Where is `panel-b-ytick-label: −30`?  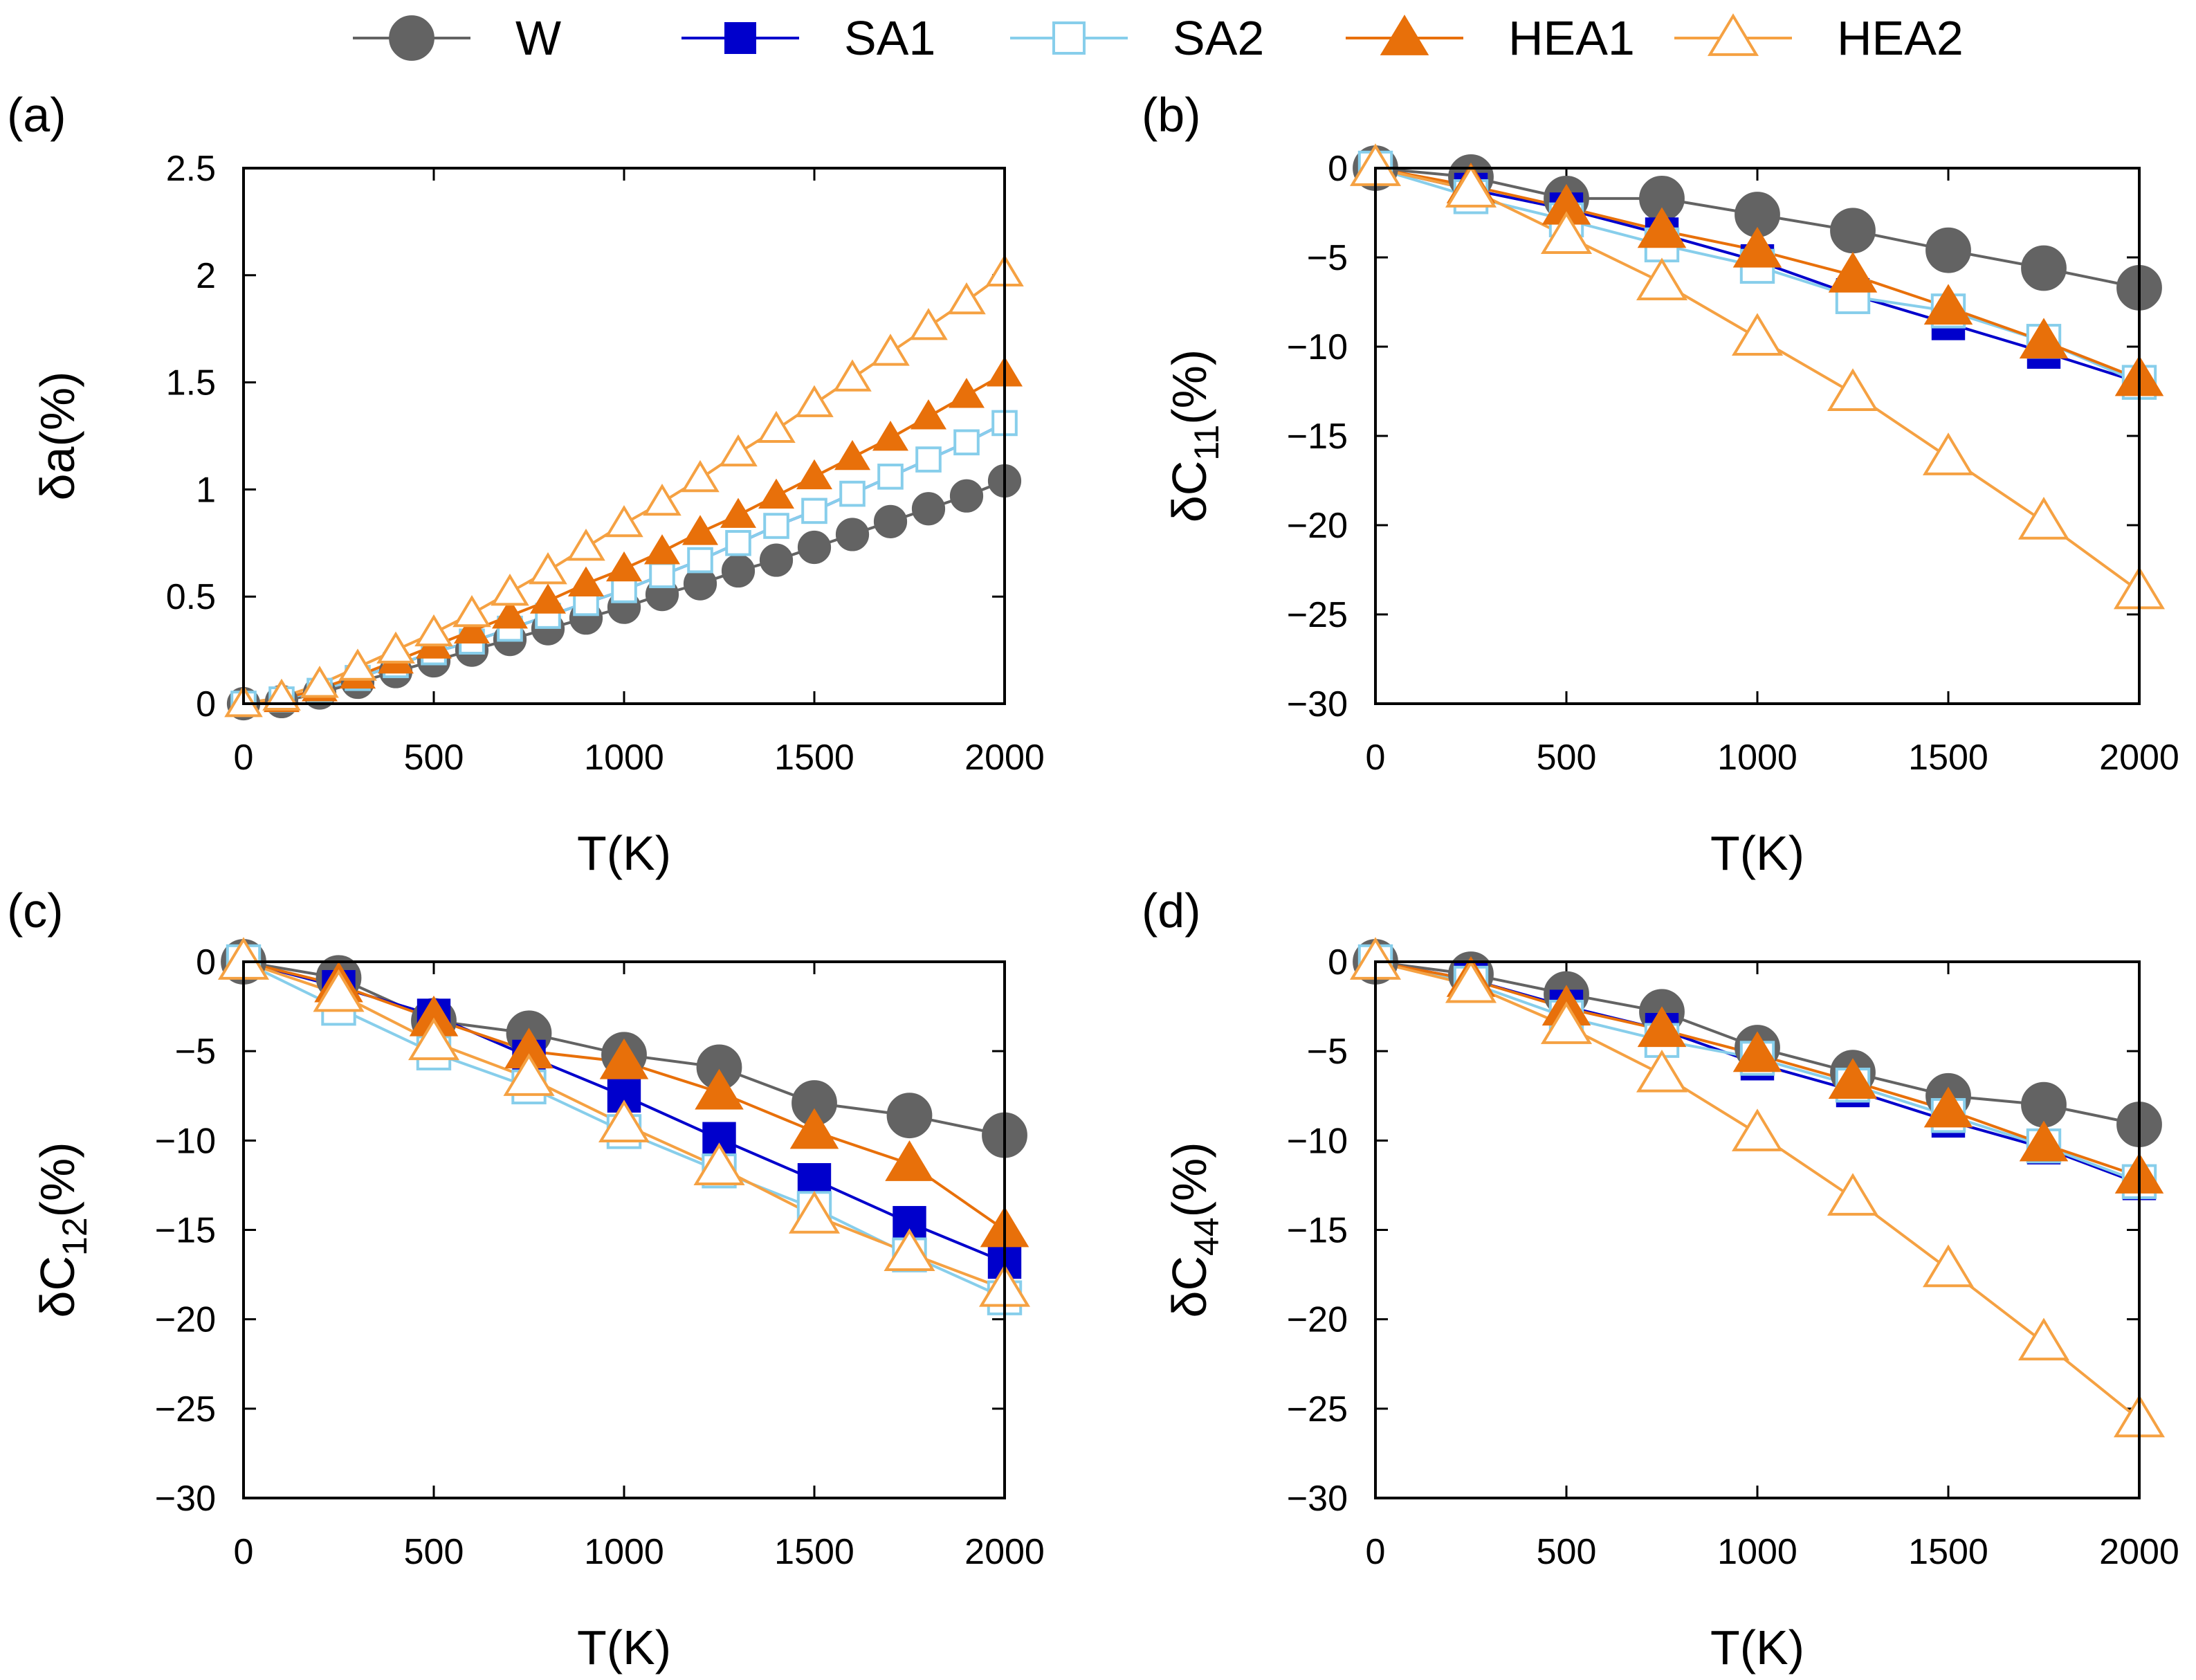
panel-b-ytick-label: −30 is located at coordinates (1317, 704).